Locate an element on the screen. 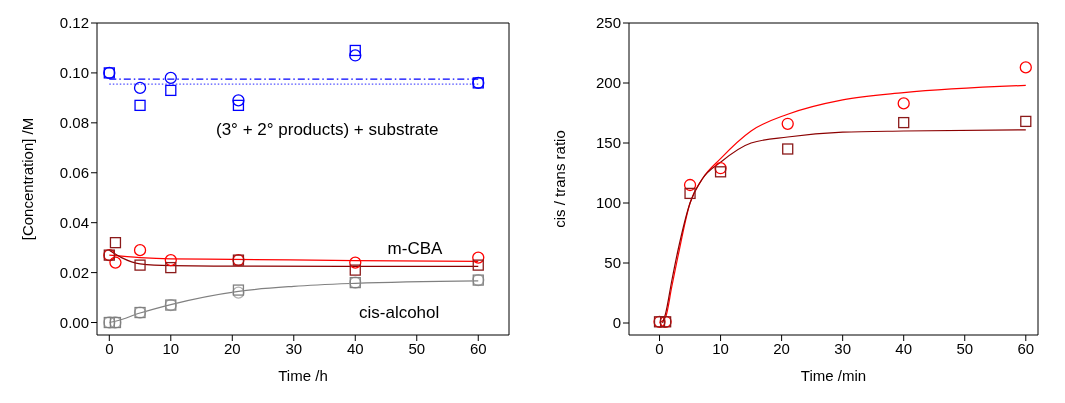 Image resolution: width=1065 pixels, height=403 pixels. annotation: m-CBA is located at coordinates (415, 249).